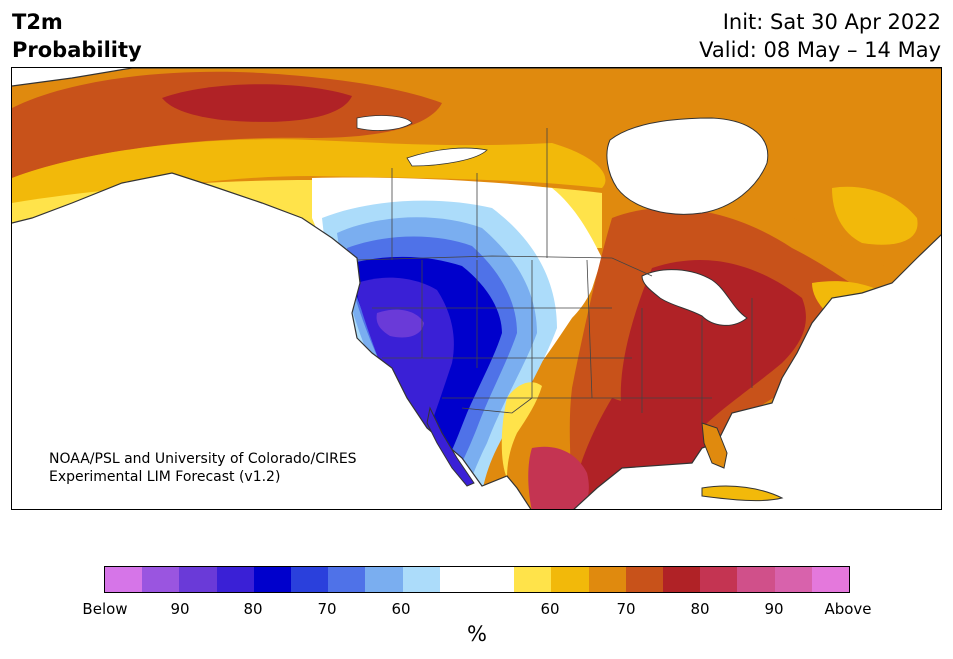 The height and width of the screenshot is (659, 953). What do you see at coordinates (831, 22) in the screenshot?
I see `init-date: Init: Sat 30 Apr 2022` at bounding box center [831, 22].